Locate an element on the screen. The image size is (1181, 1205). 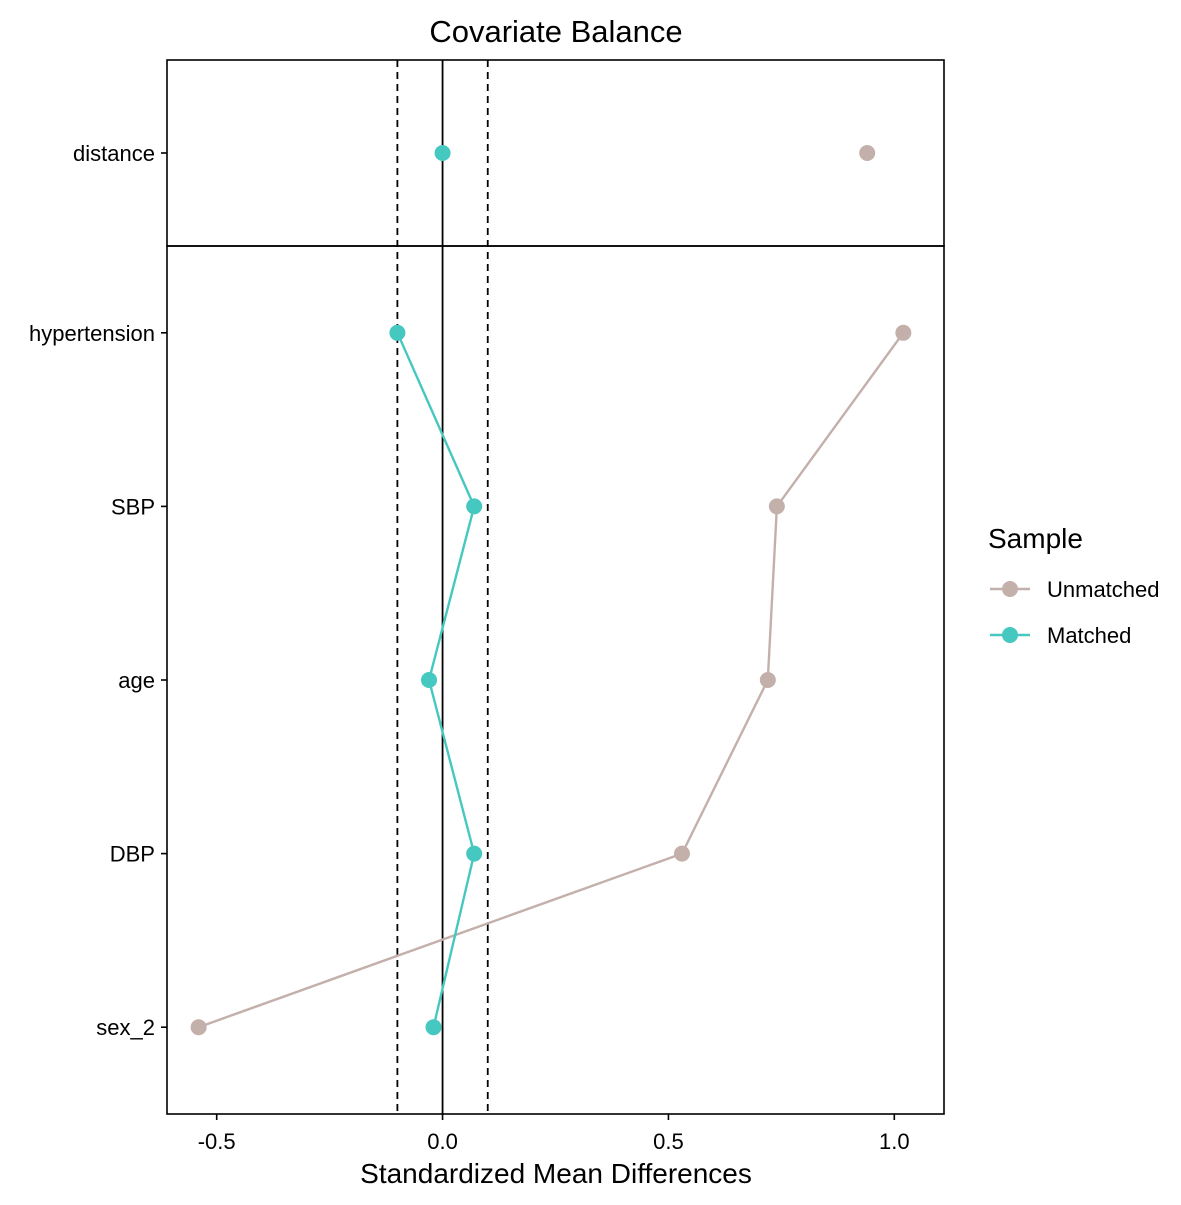
y-tick-label-sex_2: sex_2 is located at coordinates (125, 1027).